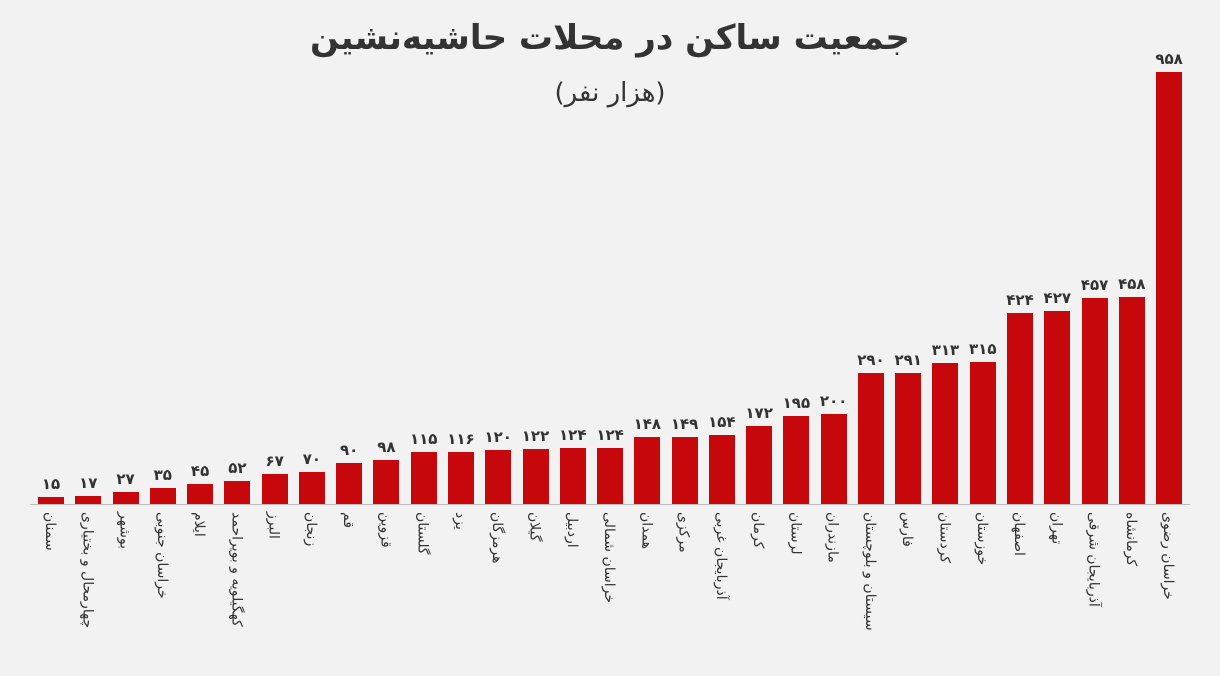 This screenshot has height=676, width=1220. I want to click on category-label: لرستان, so click(795, 533).